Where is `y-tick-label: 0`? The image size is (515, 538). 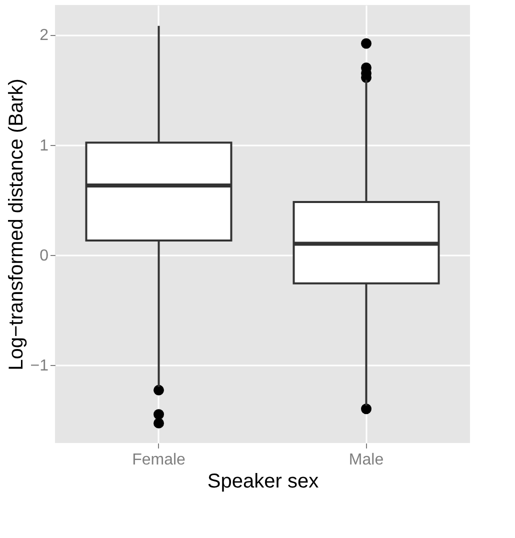 y-tick-label: 0 is located at coordinates (44, 255).